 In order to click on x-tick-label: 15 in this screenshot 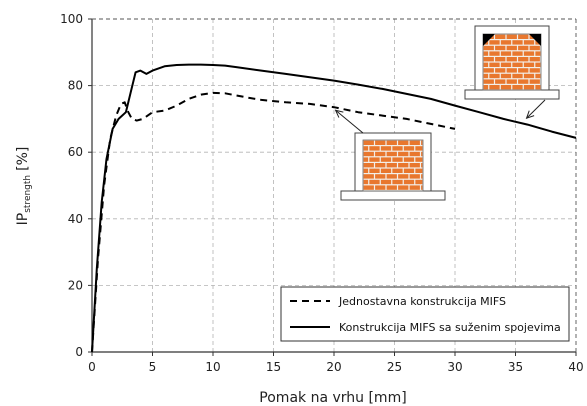, I will do `click(273, 367)`.